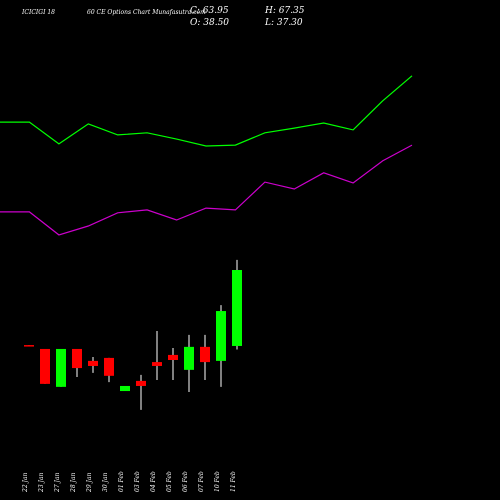 The height and width of the screenshot is (500, 500). I want to click on indicator-line, so click(206, 111).